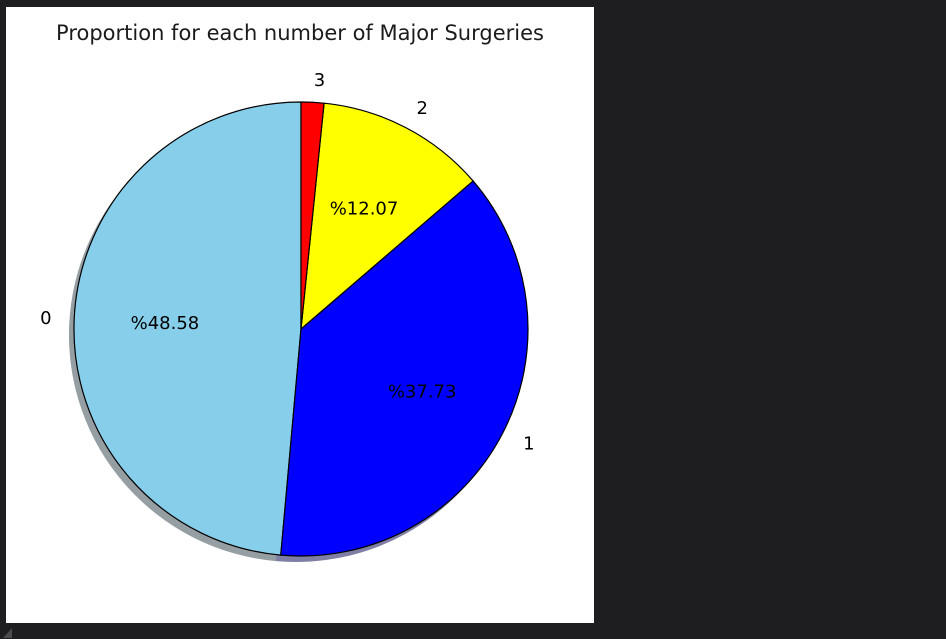 This screenshot has width=946, height=639. I want to click on pie-pct-label: %12.07, so click(364, 209).